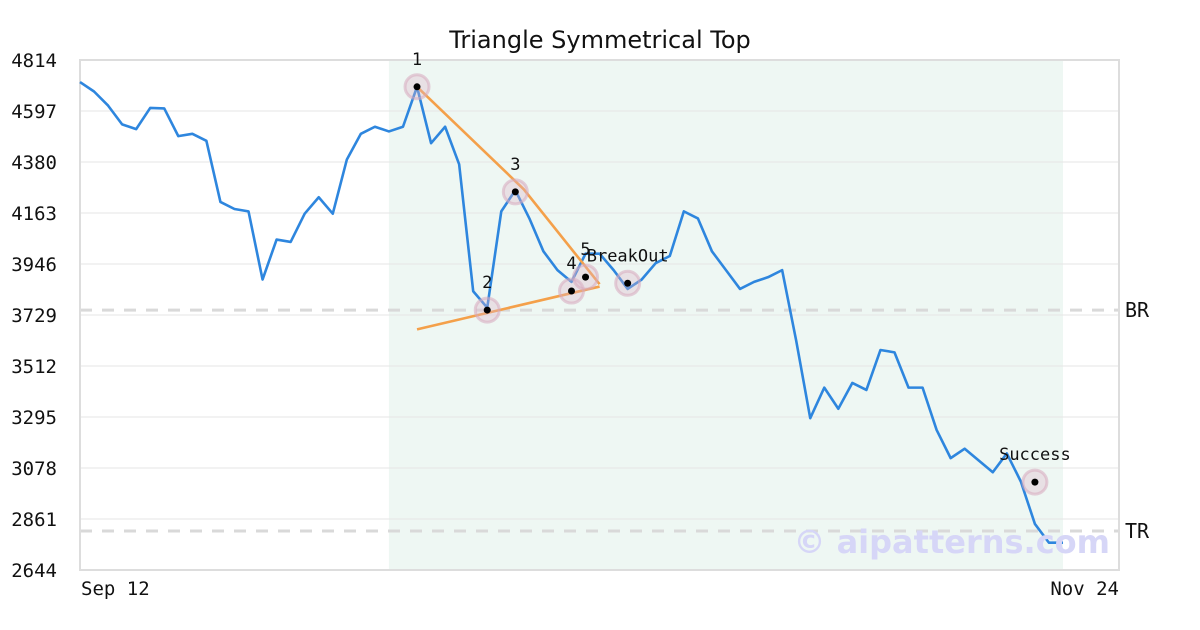  I want to click on chart-title: Triangle Symmetrical Top, so click(599, 40).